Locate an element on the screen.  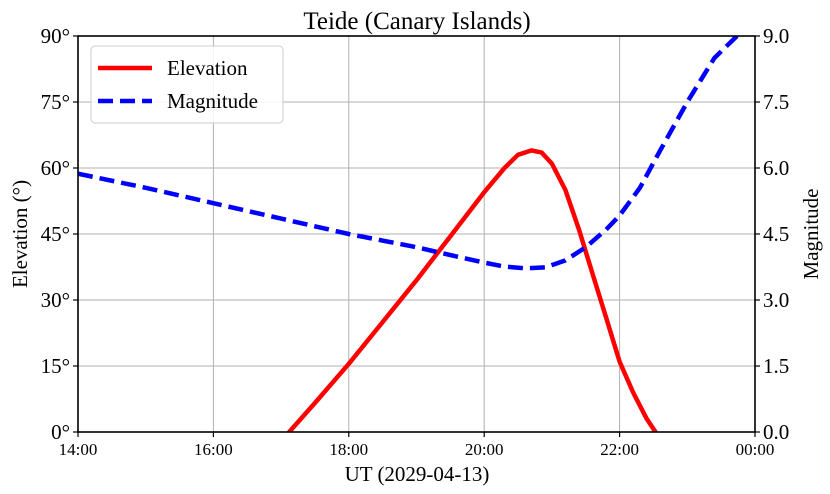
x-tick-label: 20:00 is located at coordinates (484, 449).